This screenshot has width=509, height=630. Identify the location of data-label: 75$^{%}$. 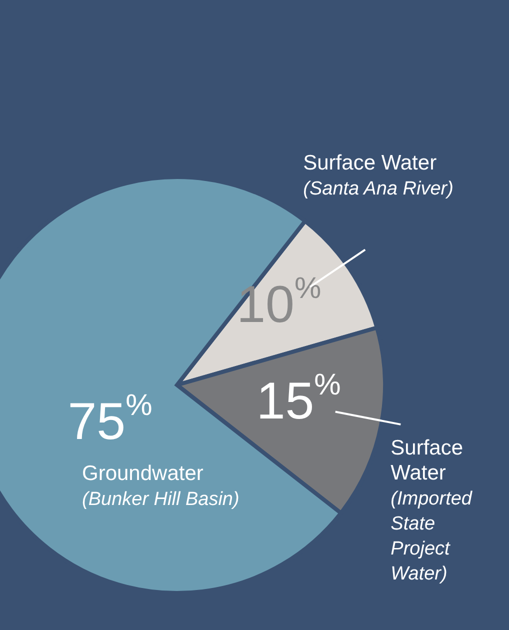
(110, 419).